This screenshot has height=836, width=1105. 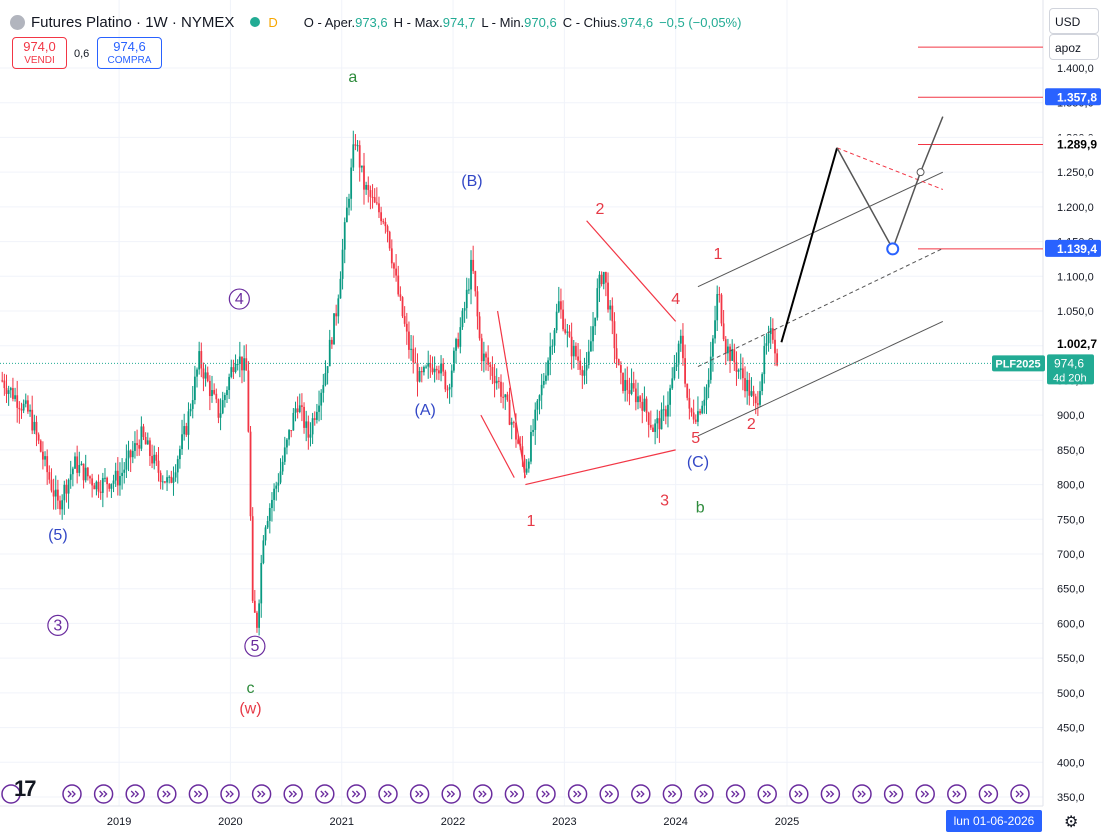 What do you see at coordinates (503, 22) in the screenshot?
I see `low-label: L - Min.` at bounding box center [503, 22].